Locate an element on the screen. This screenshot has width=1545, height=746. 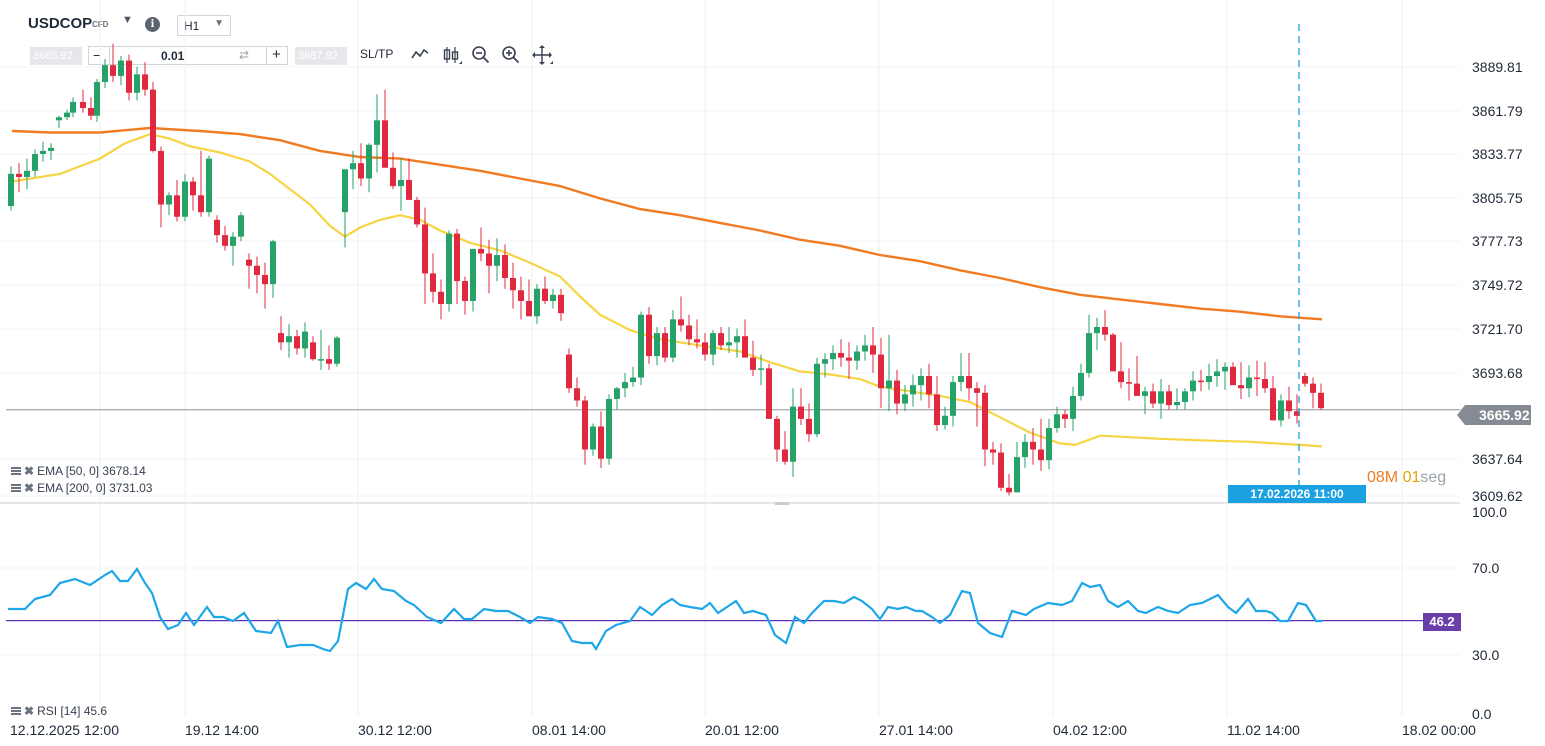
chevron-down-icon: ▼ is located at coordinates (219, 23).